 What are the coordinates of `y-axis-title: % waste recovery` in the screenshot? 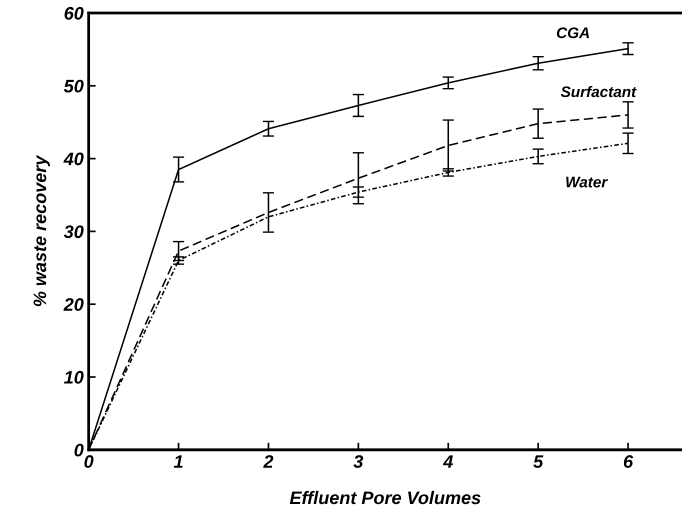 It's located at (42, 230).